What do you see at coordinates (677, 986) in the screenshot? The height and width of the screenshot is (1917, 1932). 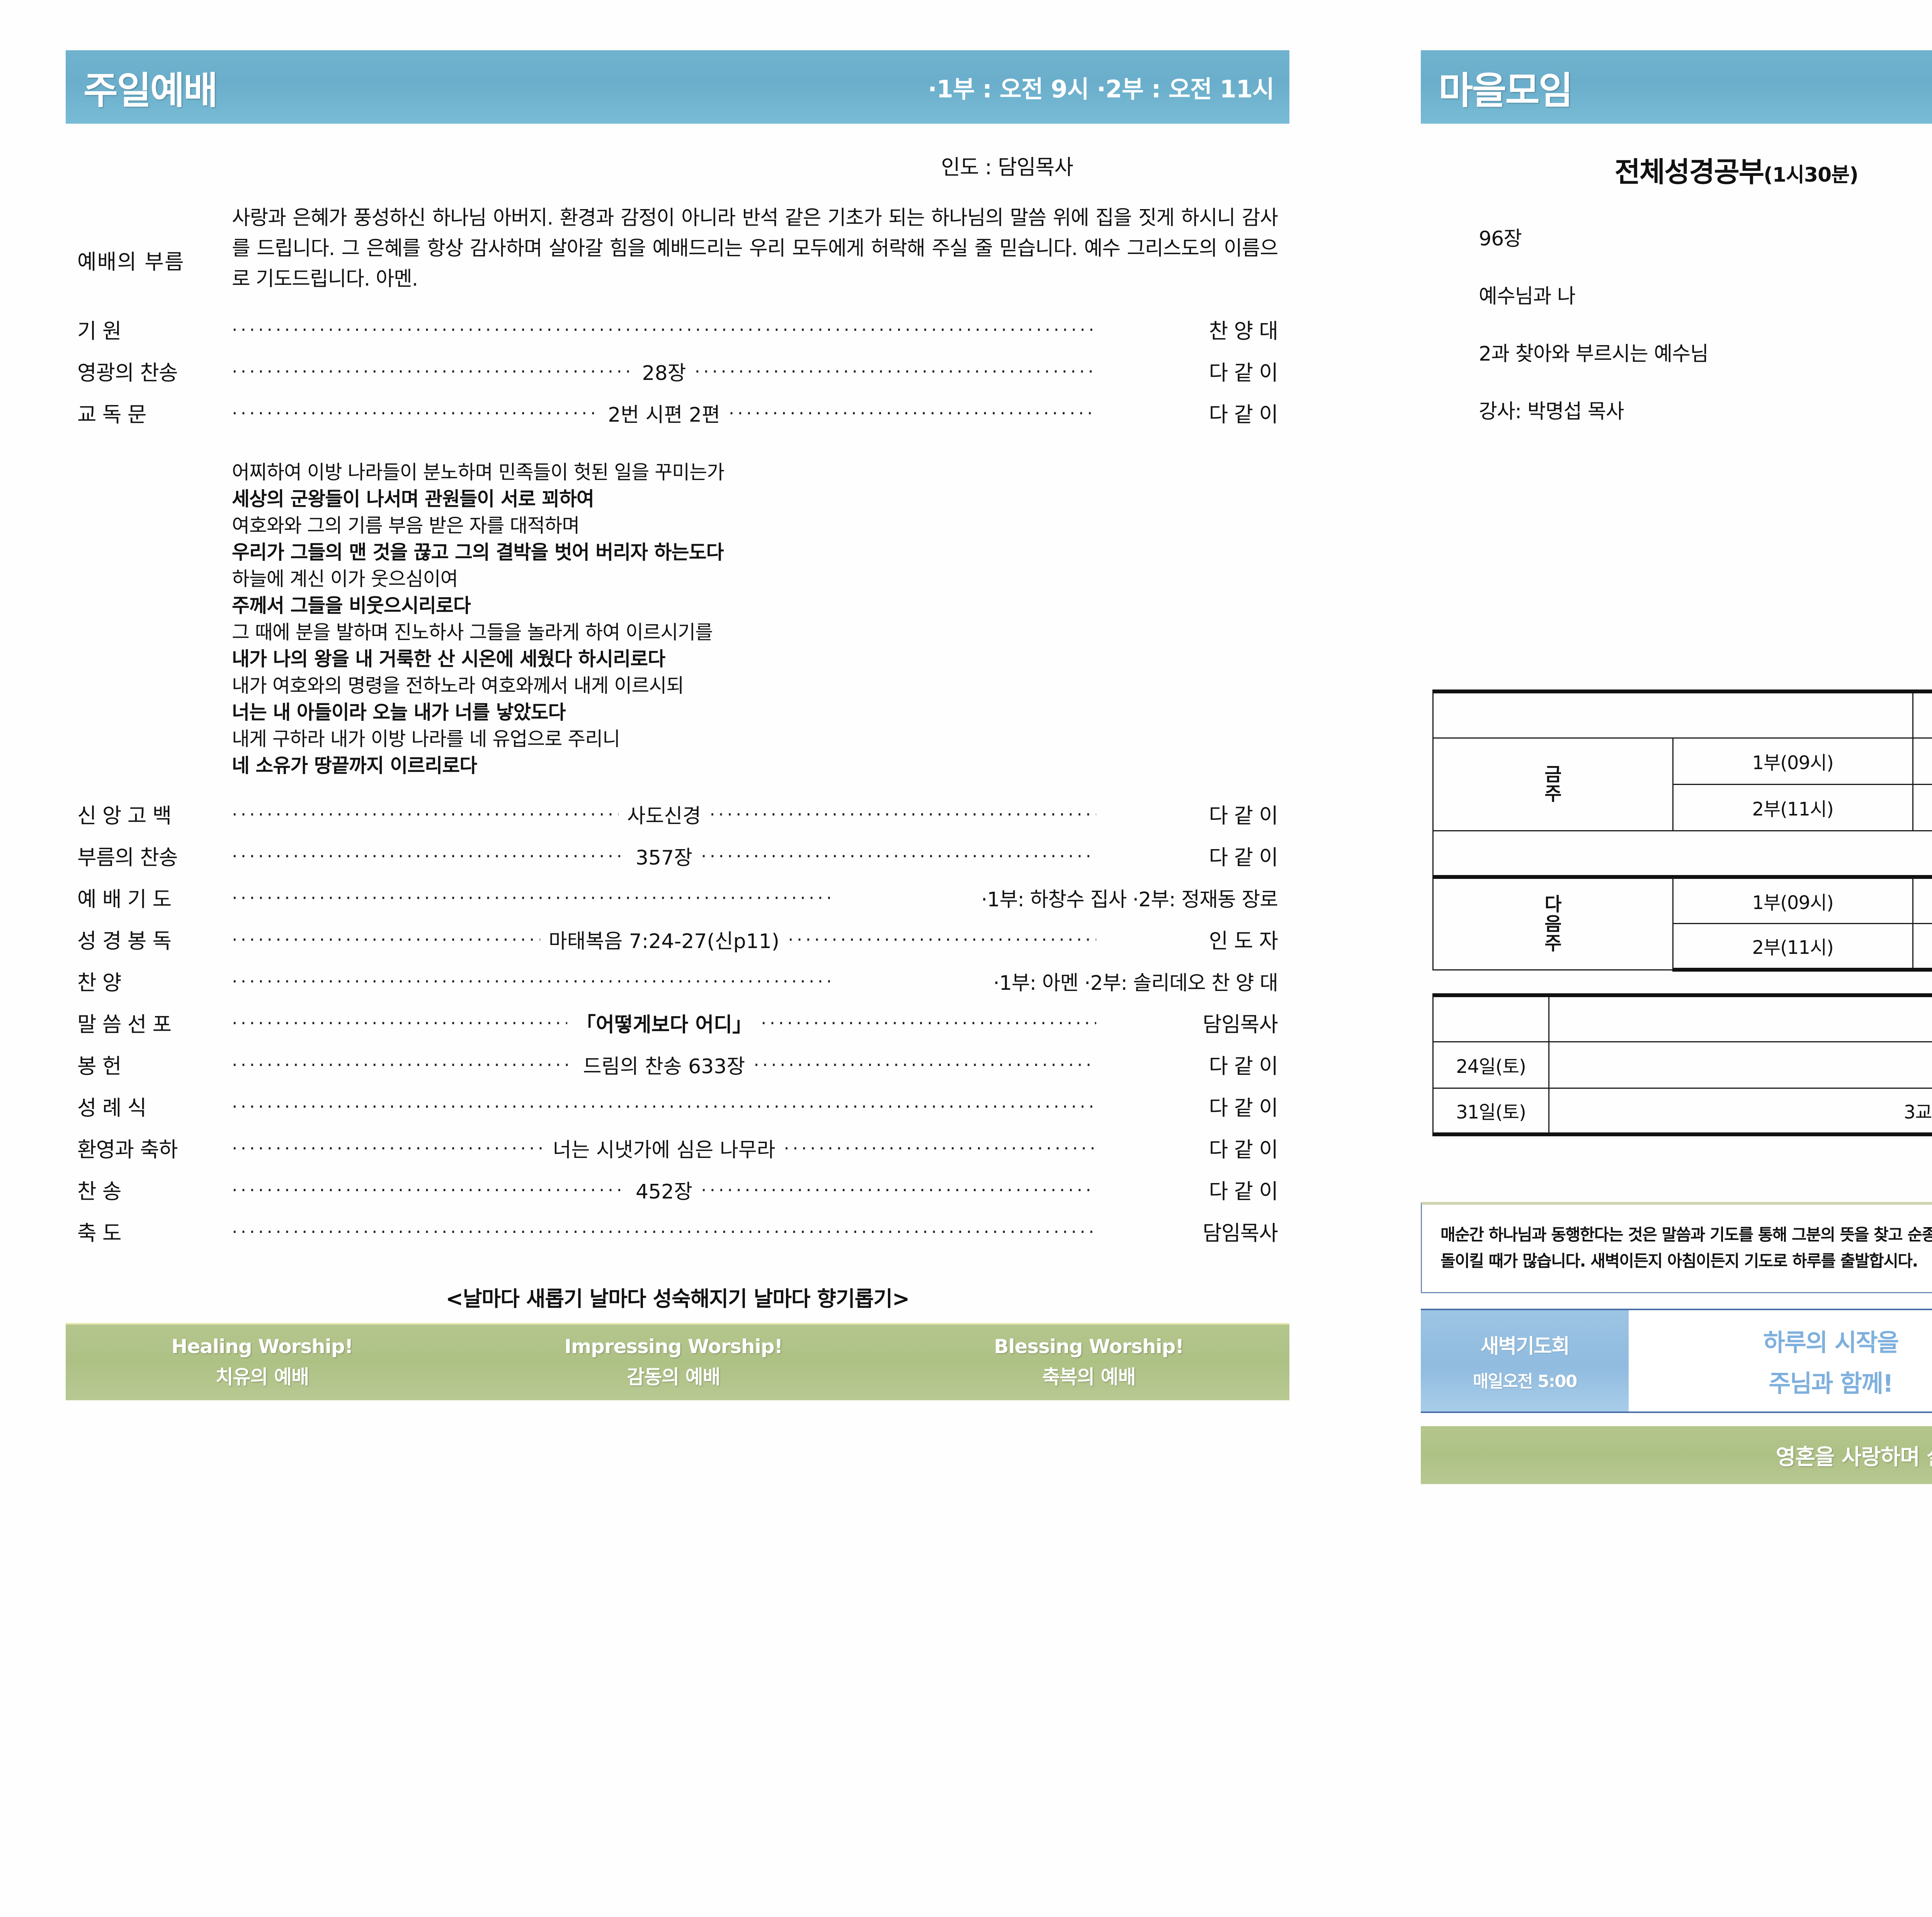 I see `order-row: 찬 양 ·1부: 아멘 ·2부: 솔리데오 찬 양 대` at bounding box center [677, 986].